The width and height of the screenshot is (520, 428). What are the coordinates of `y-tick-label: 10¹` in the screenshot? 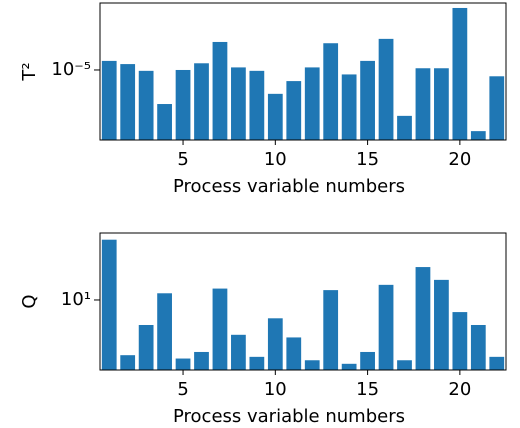 It's located at (76, 299).